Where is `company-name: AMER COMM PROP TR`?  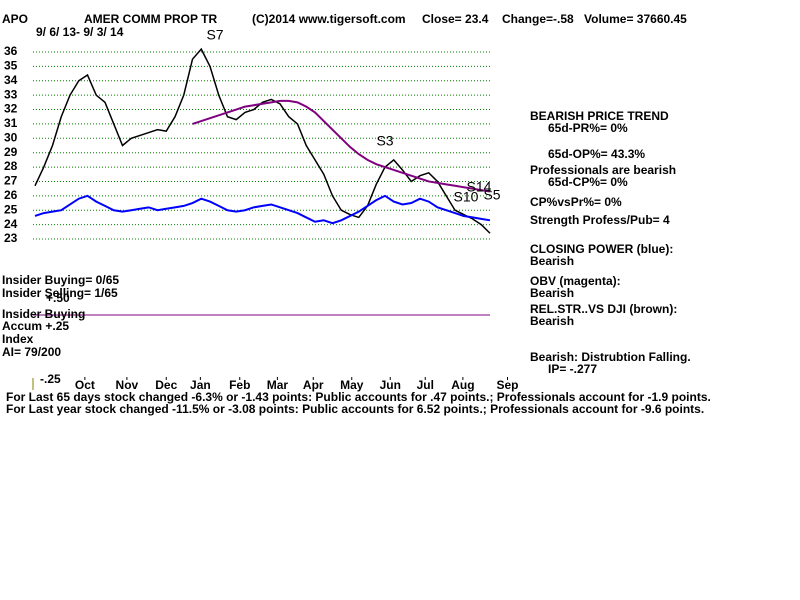
company-name: AMER COMM PROP TR is located at coordinates (150, 19).